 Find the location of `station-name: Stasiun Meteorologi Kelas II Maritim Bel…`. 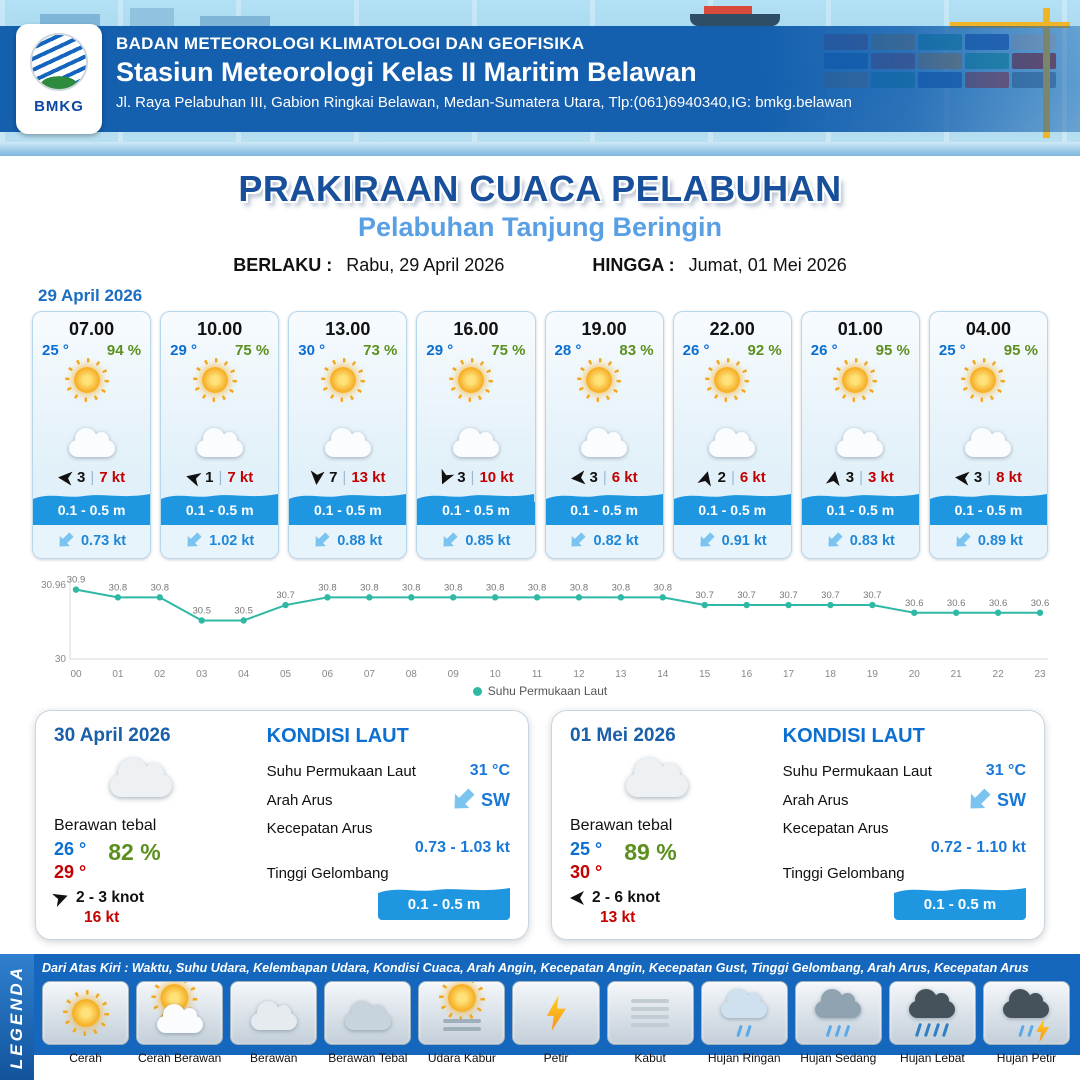

station-name: Stasiun Meteorologi Kelas II Maritim Bel… is located at coordinates (406, 72).